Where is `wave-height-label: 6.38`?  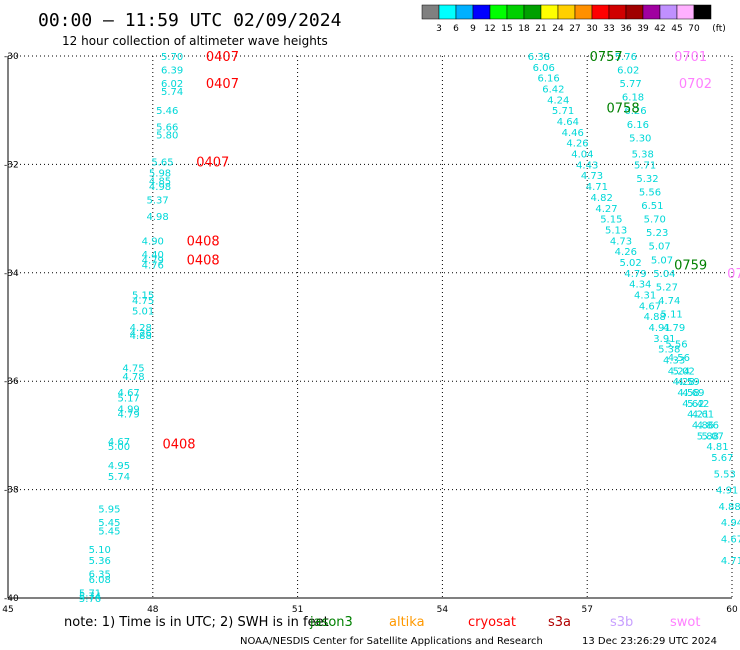
wave-height-label: 6.38 is located at coordinates (539, 57).